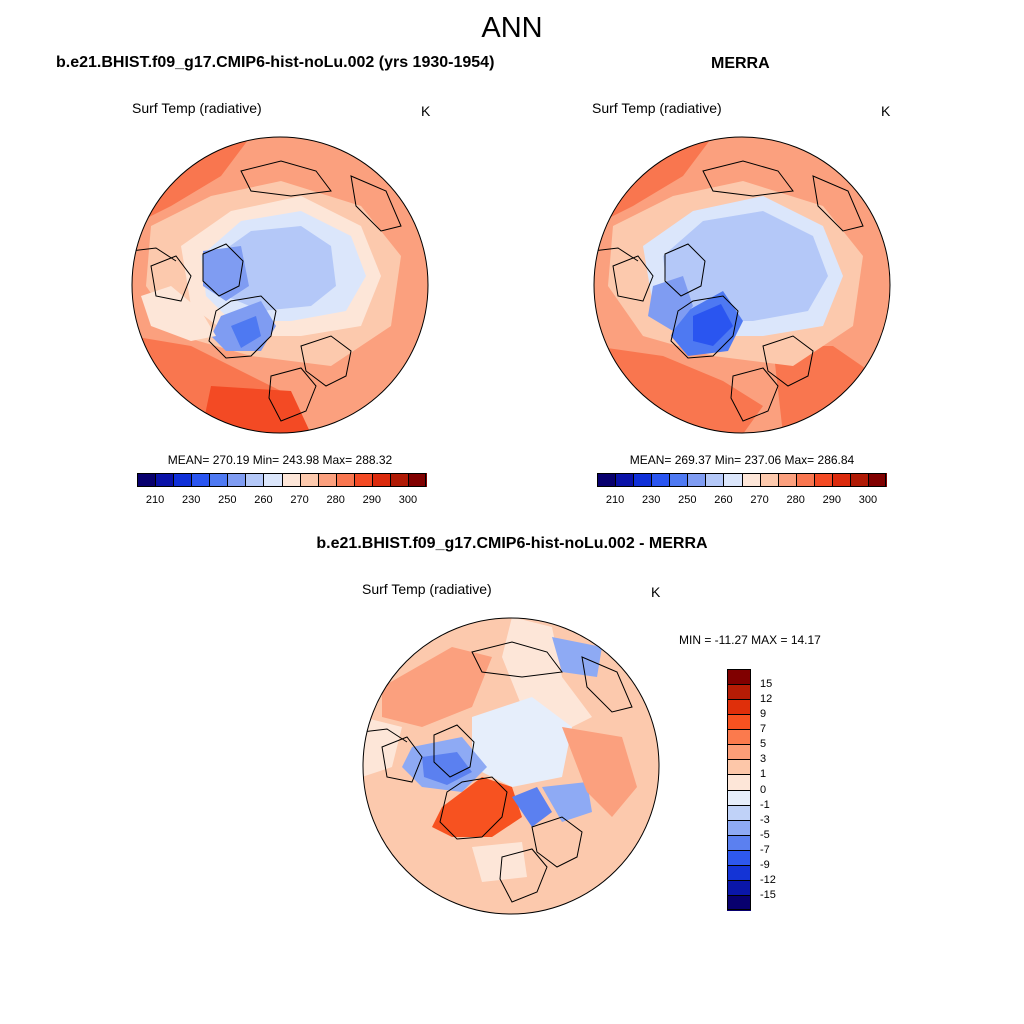 The width and height of the screenshot is (1024, 1024). Describe the element at coordinates (763, 789) in the screenshot. I see `colorbar-tick-label: 0` at that location.